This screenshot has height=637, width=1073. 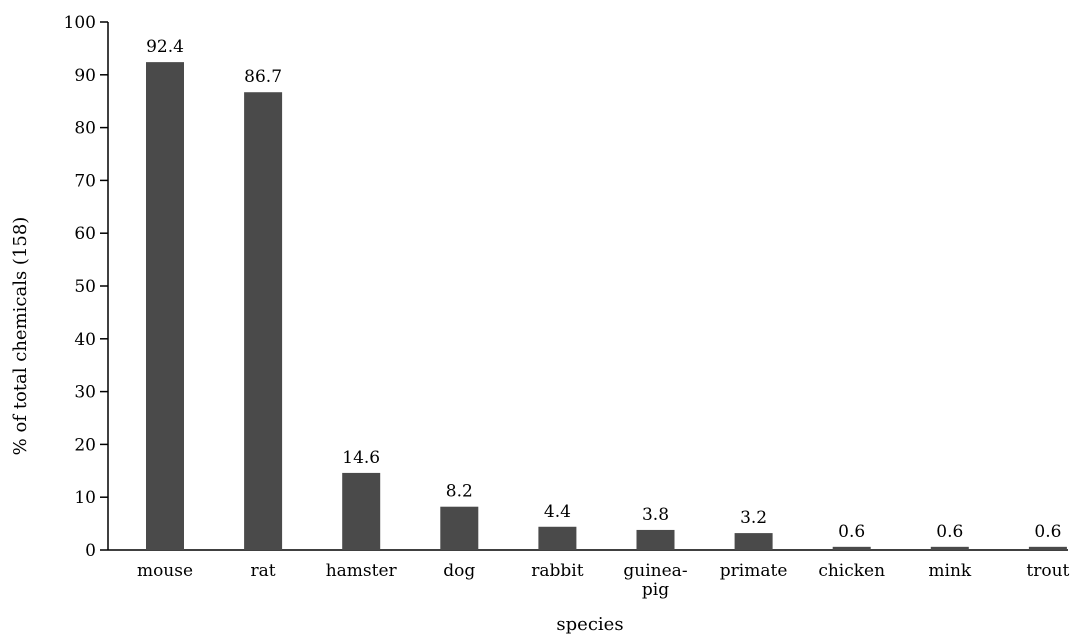 I want to click on y-tick-label: 60, so click(x=85, y=234).